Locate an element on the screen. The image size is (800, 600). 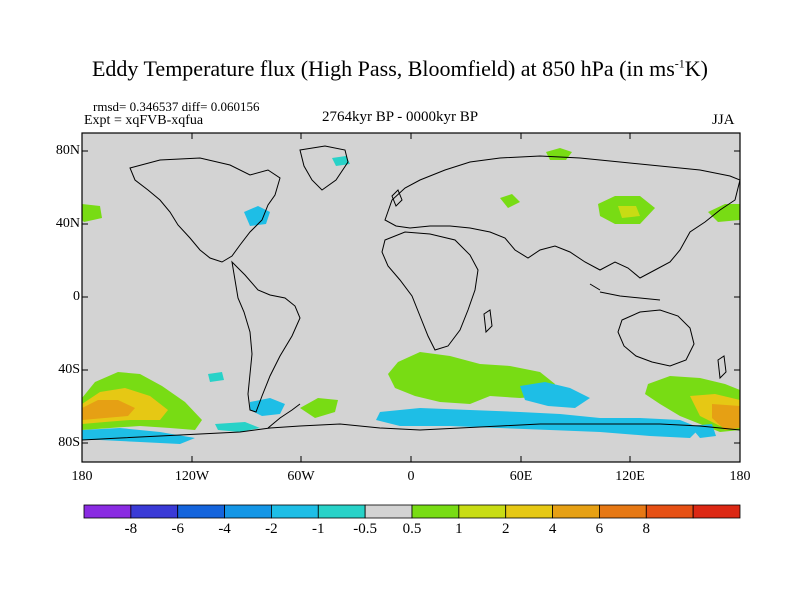
colorbar-label: 8 is located at coordinates (646, 529).